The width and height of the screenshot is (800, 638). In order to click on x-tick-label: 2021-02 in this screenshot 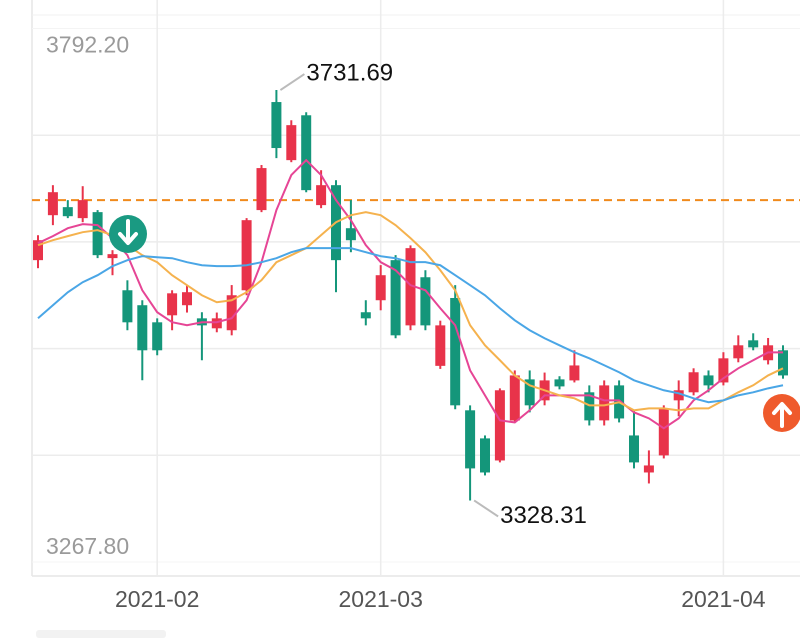, I will do `click(157, 599)`.